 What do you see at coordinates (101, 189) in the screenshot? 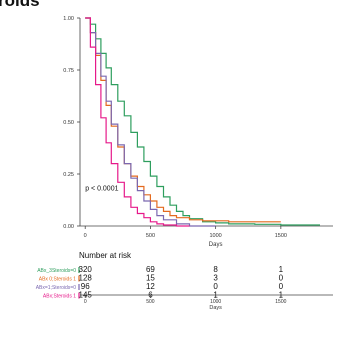
I see `p-value-annotation: p < 0.0001` at bounding box center [101, 189].